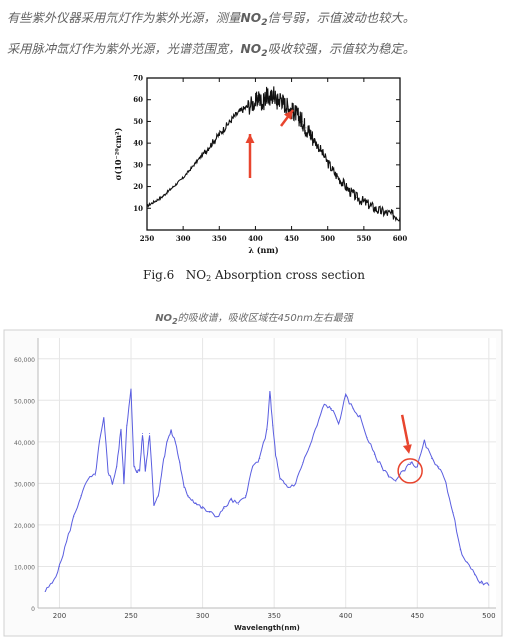 This screenshot has height=640, width=508. I want to click on line1-no: NO, so click(251, 18).